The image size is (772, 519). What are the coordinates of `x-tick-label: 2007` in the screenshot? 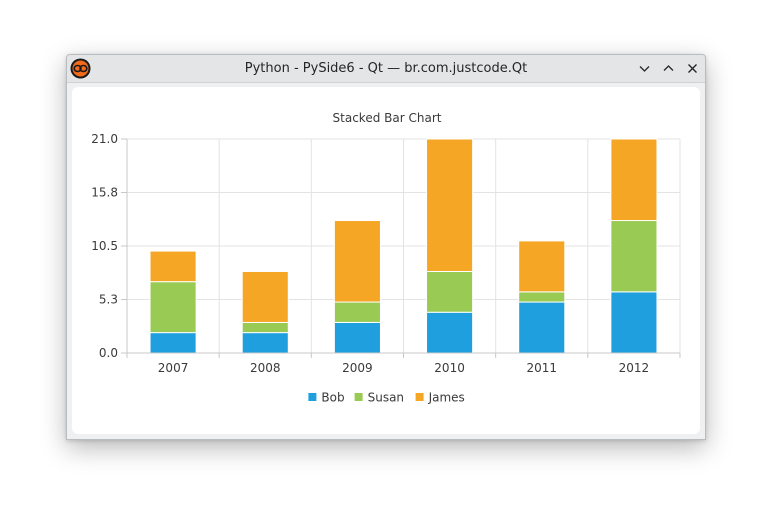 It's located at (173, 368).